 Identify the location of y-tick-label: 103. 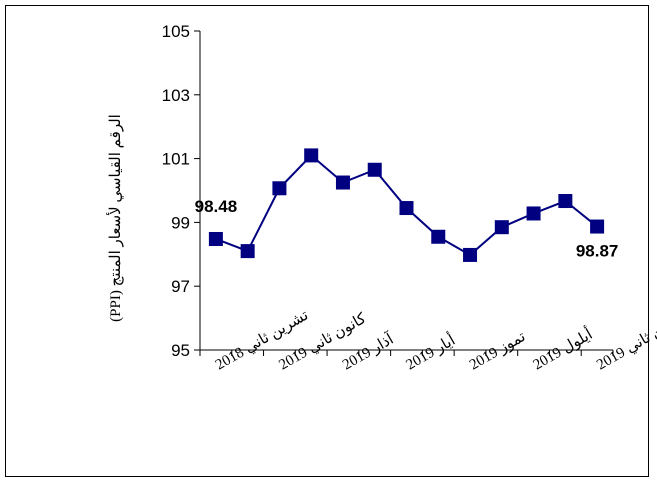
(176, 95).